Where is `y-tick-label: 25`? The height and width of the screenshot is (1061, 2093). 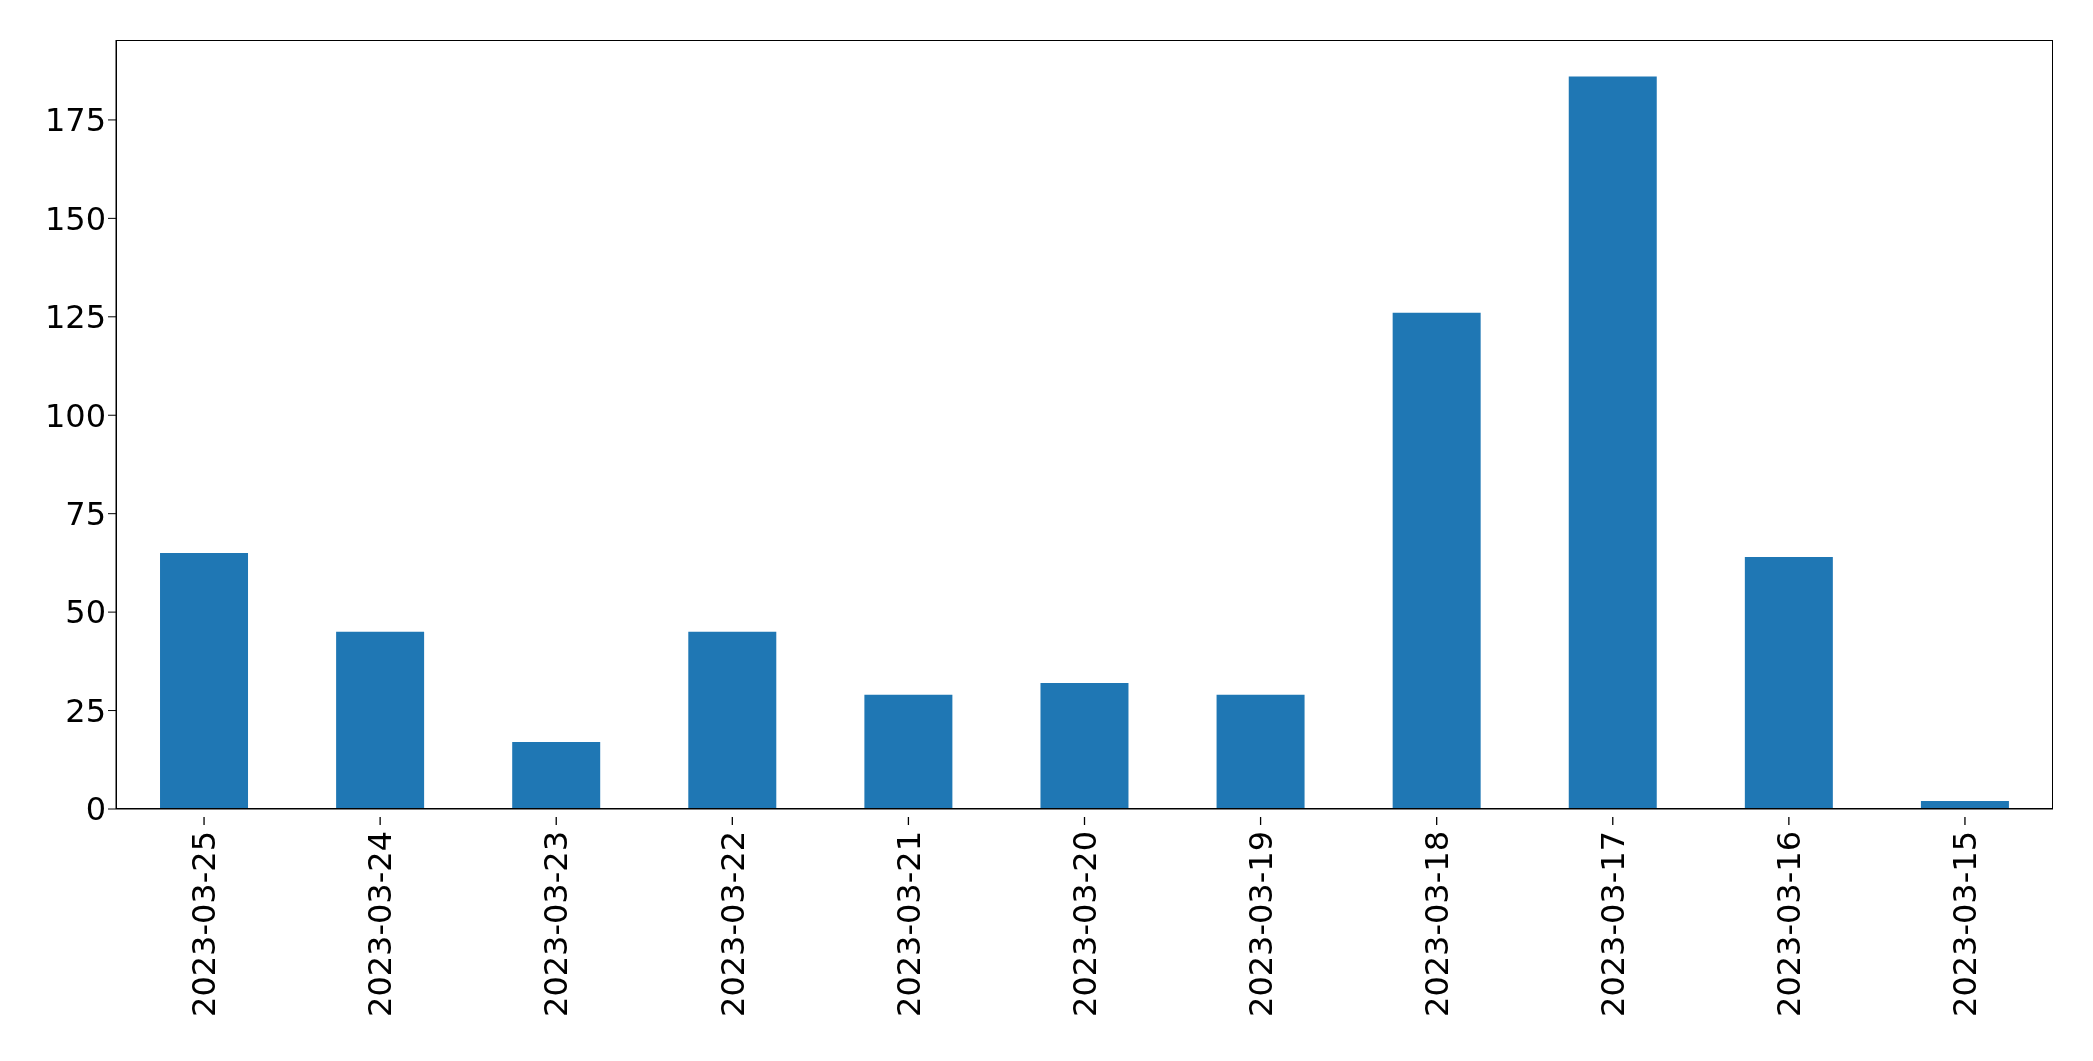
y-tick-label: 25 is located at coordinates (85, 710).